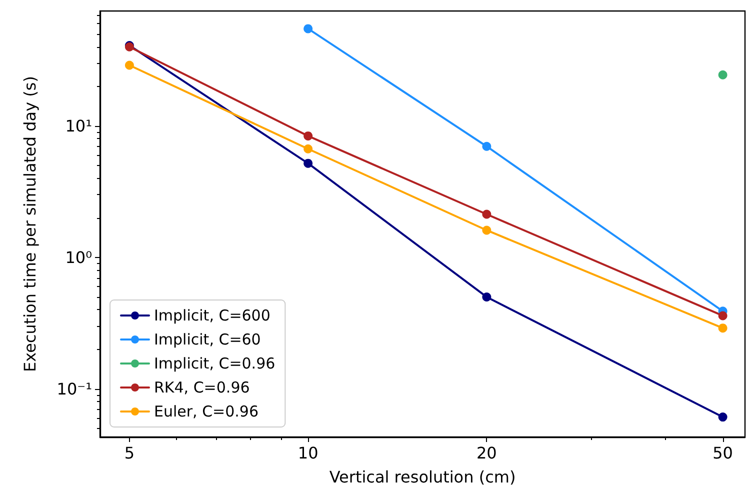 This screenshot has height=495, width=747. Describe the element at coordinates (215, 363) in the screenshot. I see `legend-label: Implicit, C=0.96` at that location.